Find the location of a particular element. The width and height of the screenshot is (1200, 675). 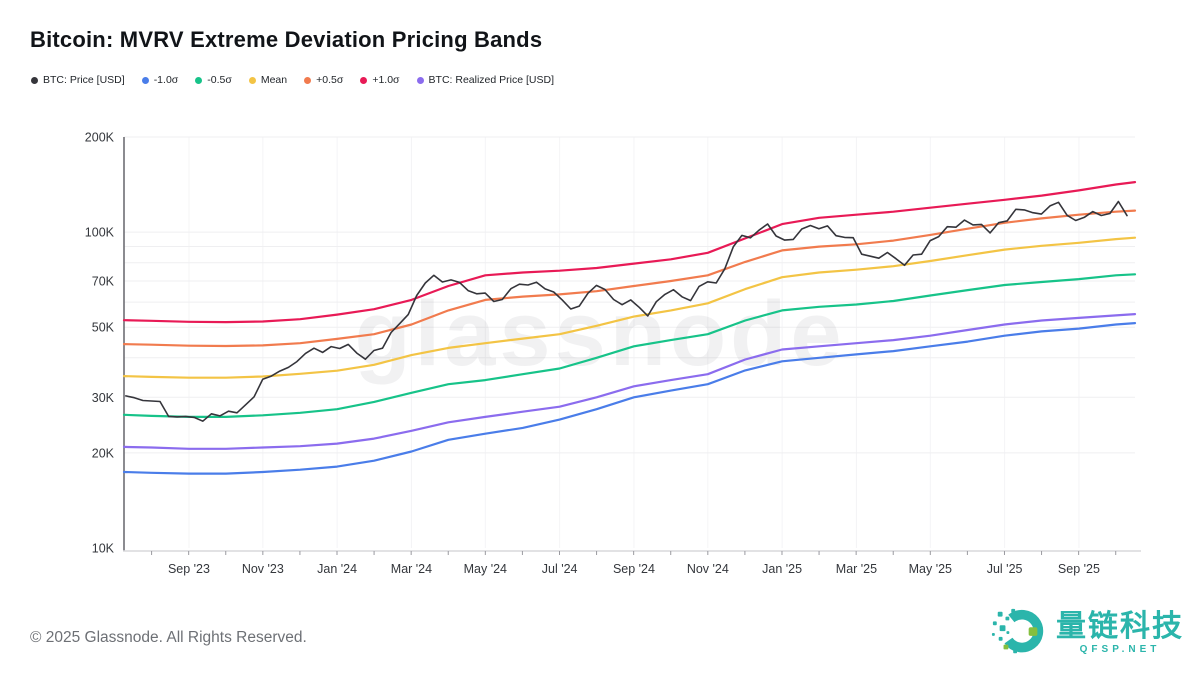

legend-dot-minus05 is located at coordinates (199, 80).